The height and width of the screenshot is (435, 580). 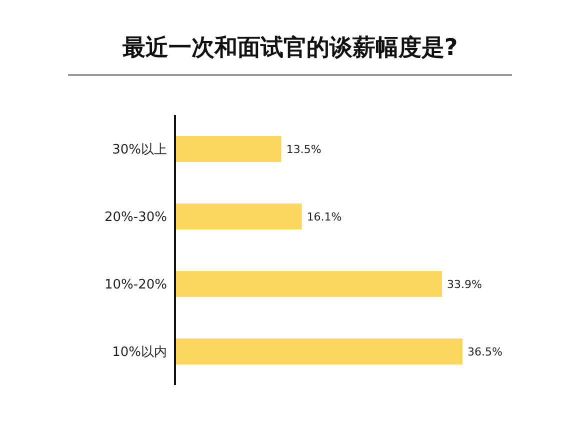 What do you see at coordinates (135, 217) in the screenshot?
I see `y-tick-label: 20%-30%` at bounding box center [135, 217].